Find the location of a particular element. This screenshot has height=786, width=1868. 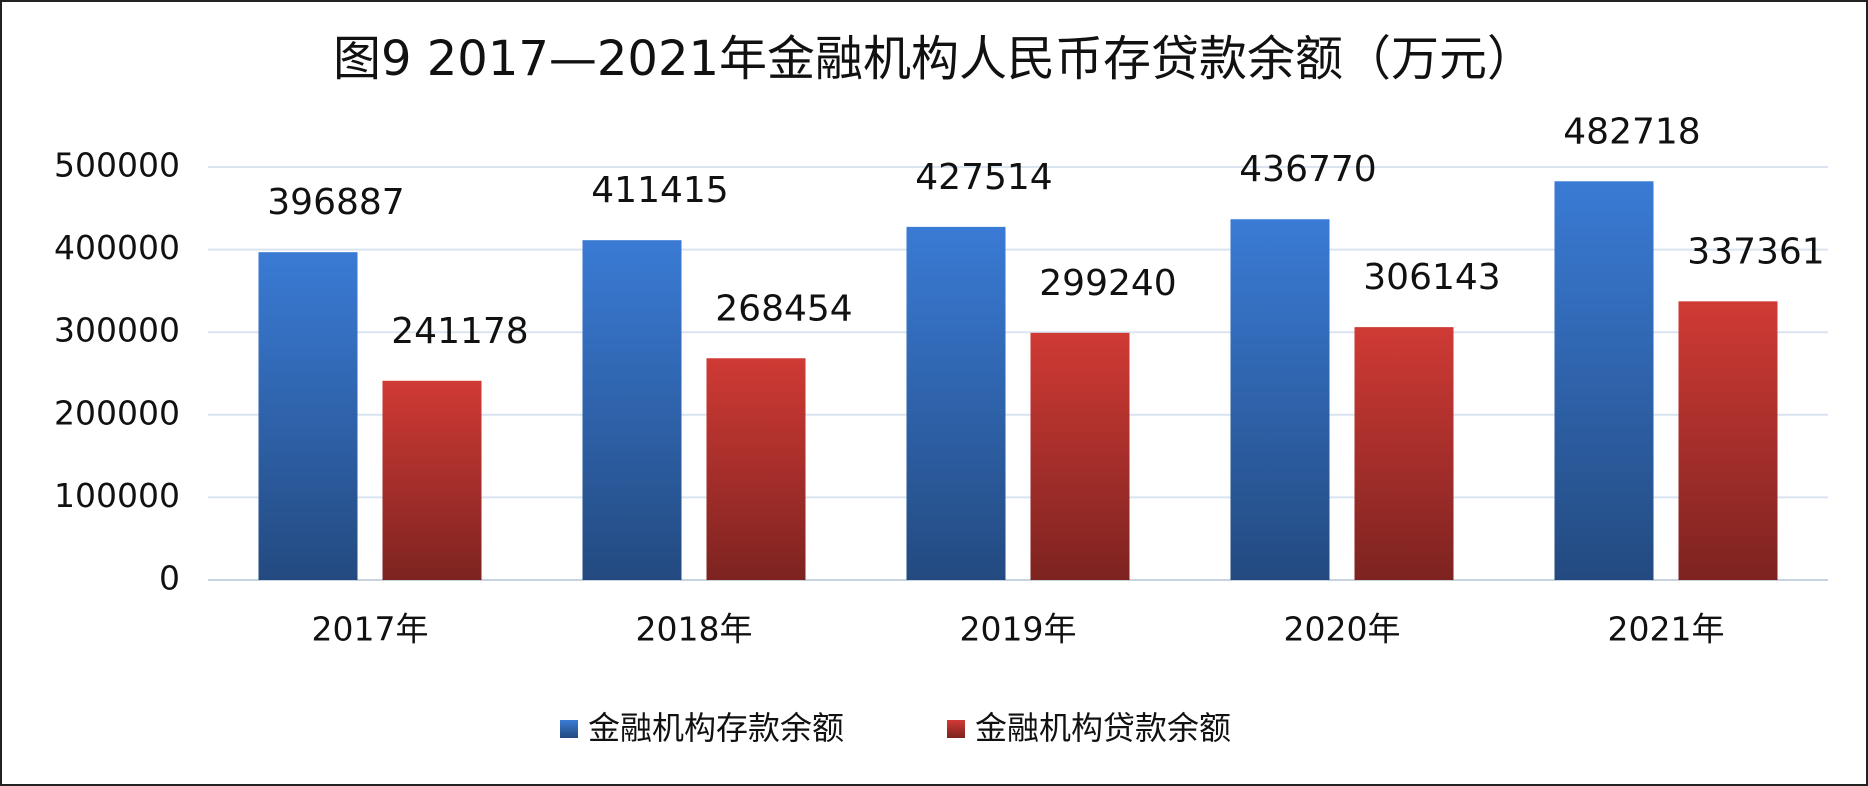

x-tick-label: 2017年 is located at coordinates (370, 629).